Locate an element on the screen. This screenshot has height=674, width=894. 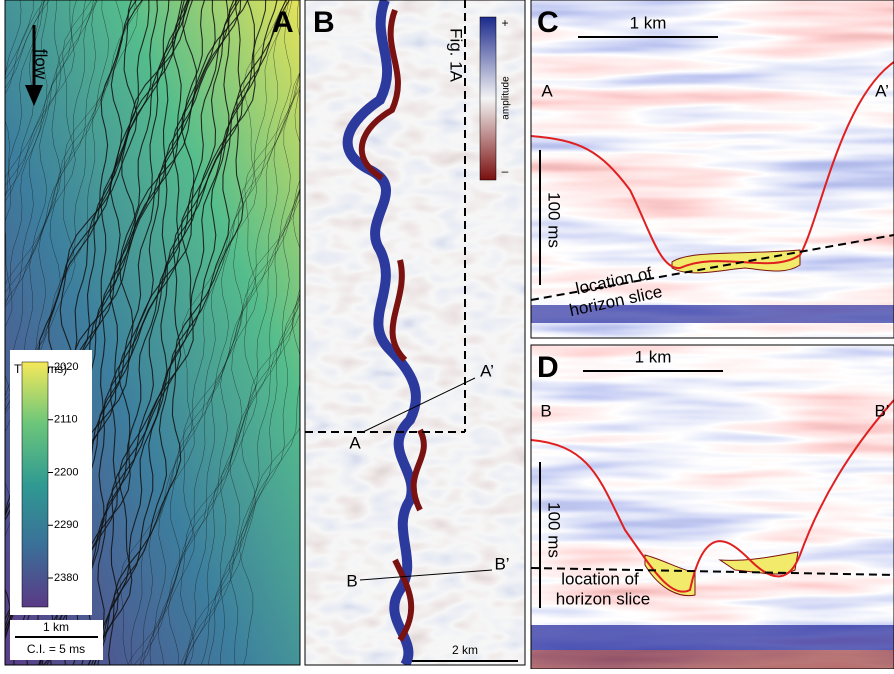
colorbar-tick-label: 2380 is located at coordinates (66, 578).